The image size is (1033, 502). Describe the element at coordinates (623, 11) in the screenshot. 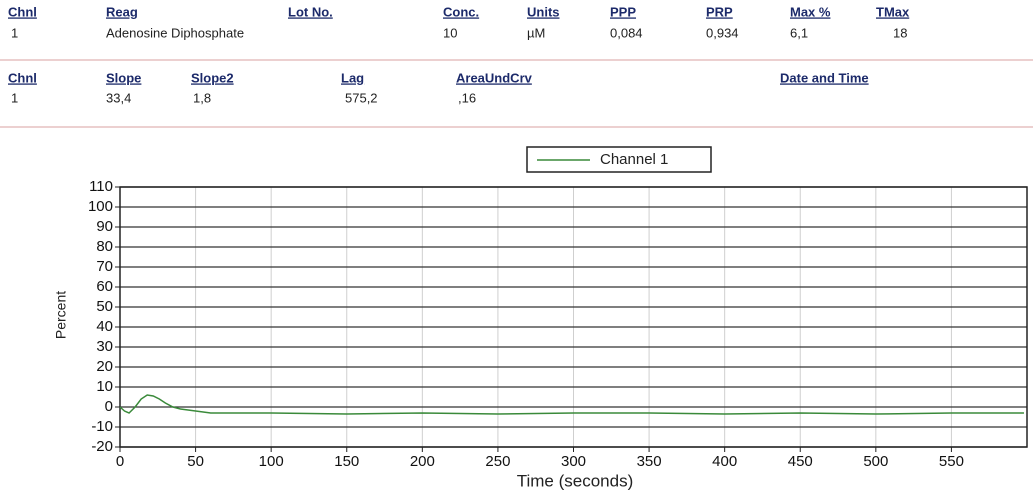

I see `column-header: PPP` at that location.